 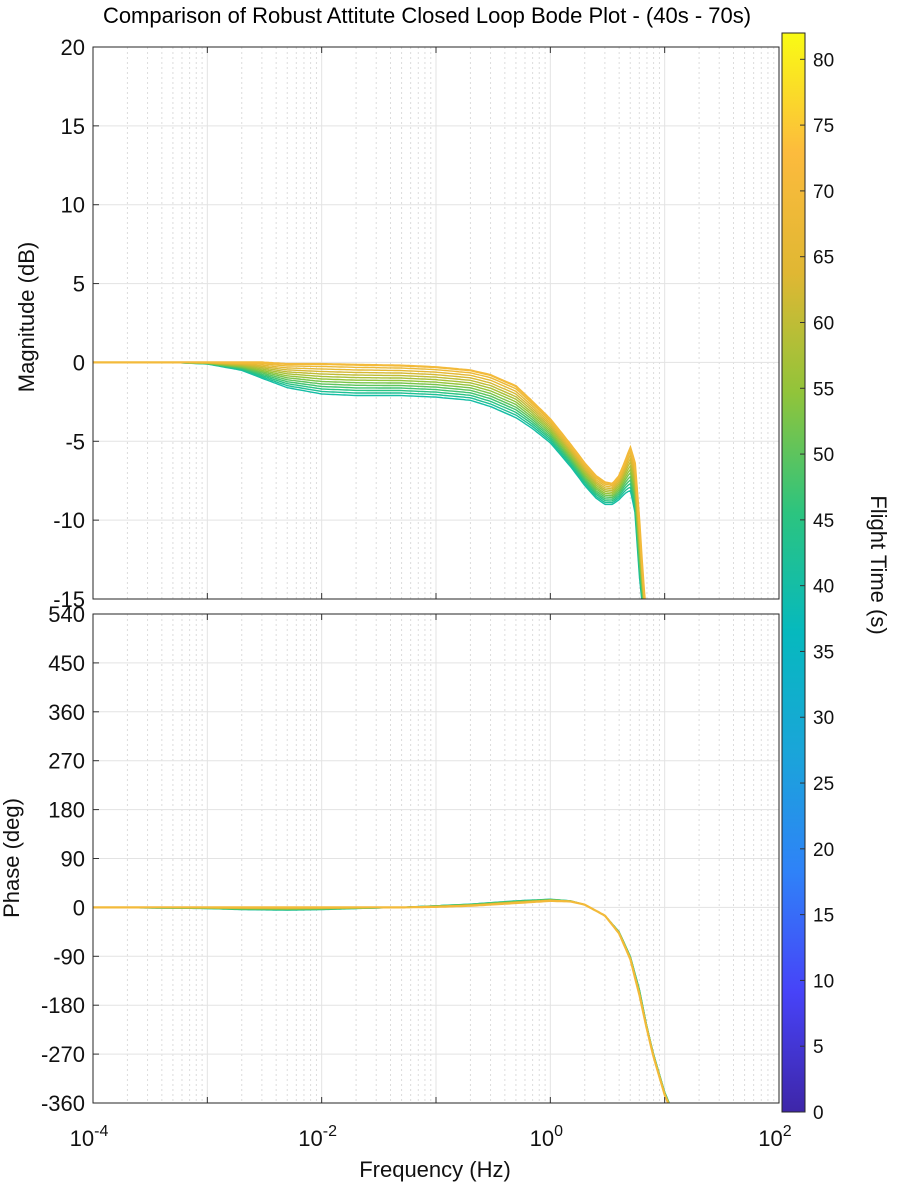 I want to click on colorbar-tick-label: 10, so click(x=823, y=981).